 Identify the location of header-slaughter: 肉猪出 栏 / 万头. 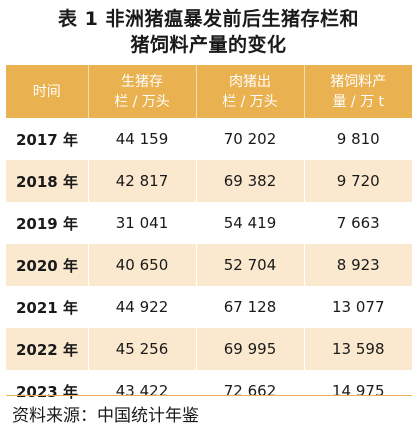
(250, 91).